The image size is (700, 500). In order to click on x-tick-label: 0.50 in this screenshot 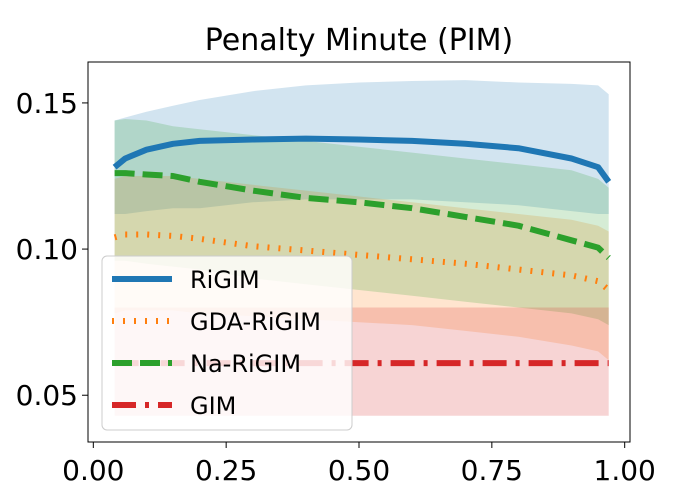, I will do `click(359, 470)`.